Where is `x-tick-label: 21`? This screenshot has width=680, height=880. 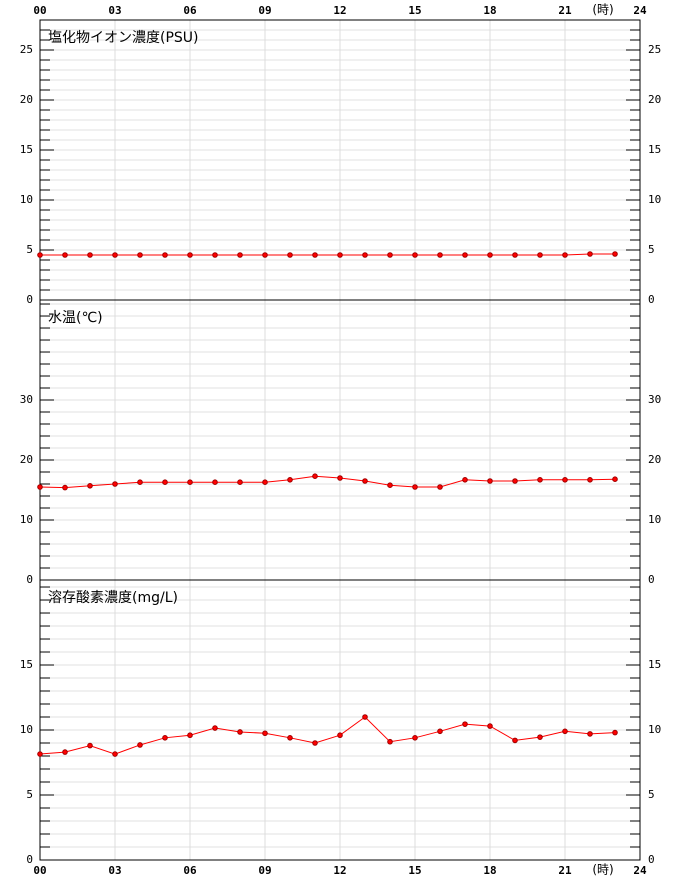 x-tick-label: 21 is located at coordinates (565, 10).